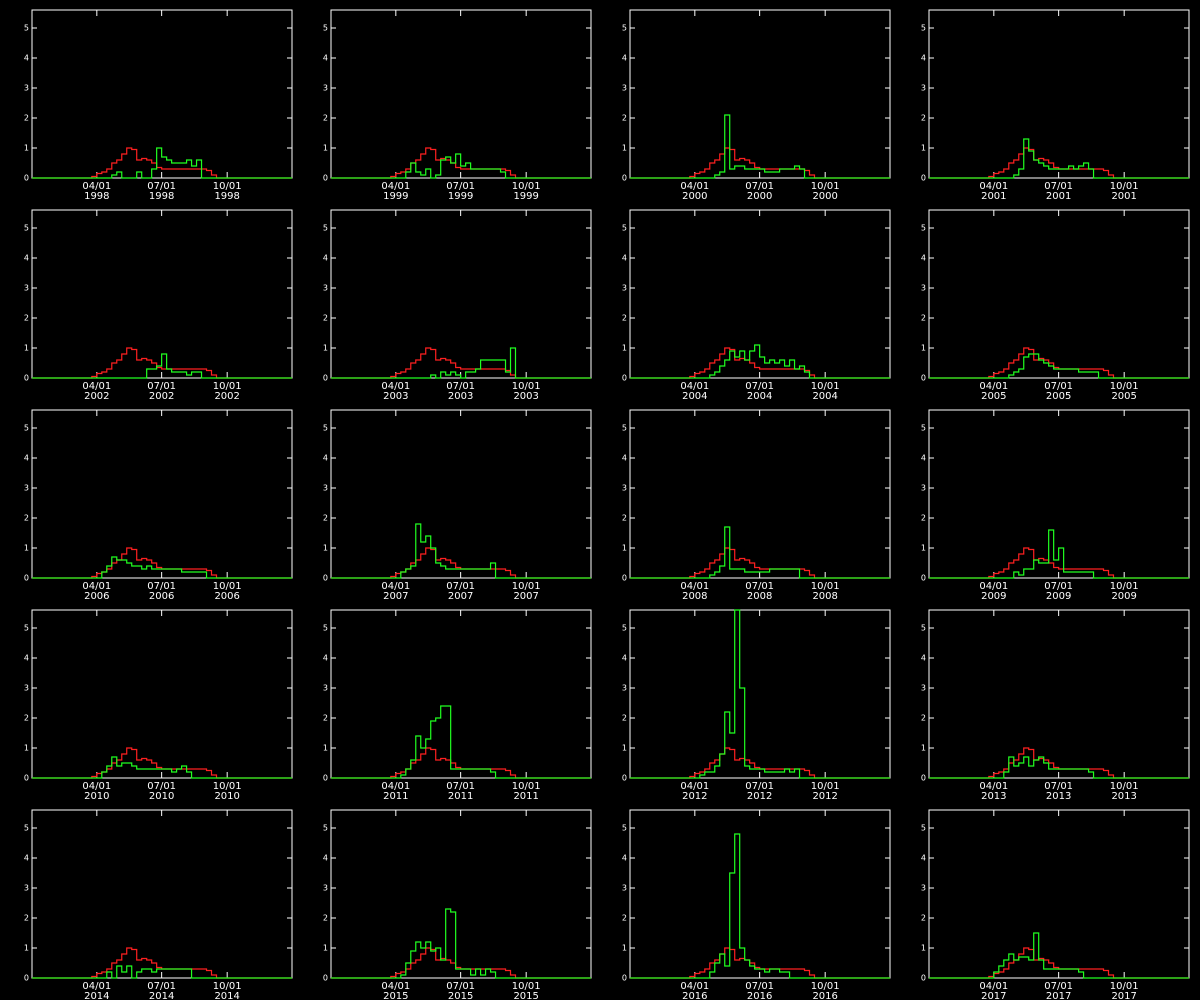  Describe the element at coordinates (396, 391) in the screenshot. I see `x-tick-label: 04/01 2003` at that location.